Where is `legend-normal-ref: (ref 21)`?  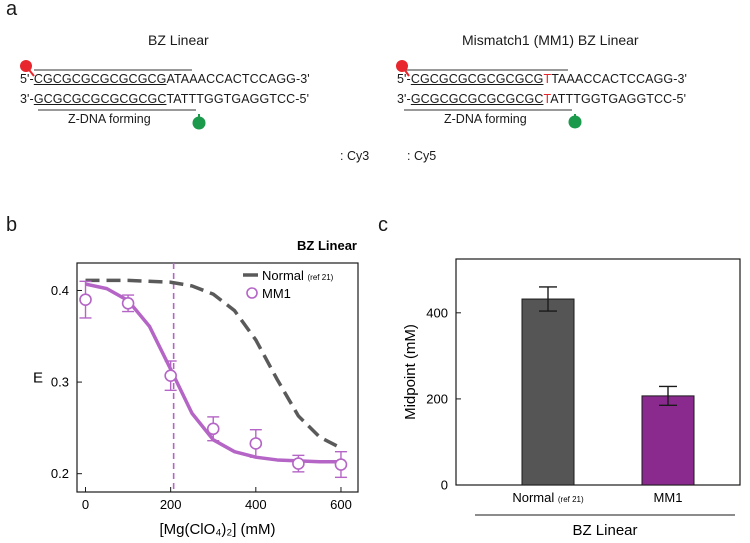
legend-normal-ref: (ref 21) is located at coordinates (321, 277).